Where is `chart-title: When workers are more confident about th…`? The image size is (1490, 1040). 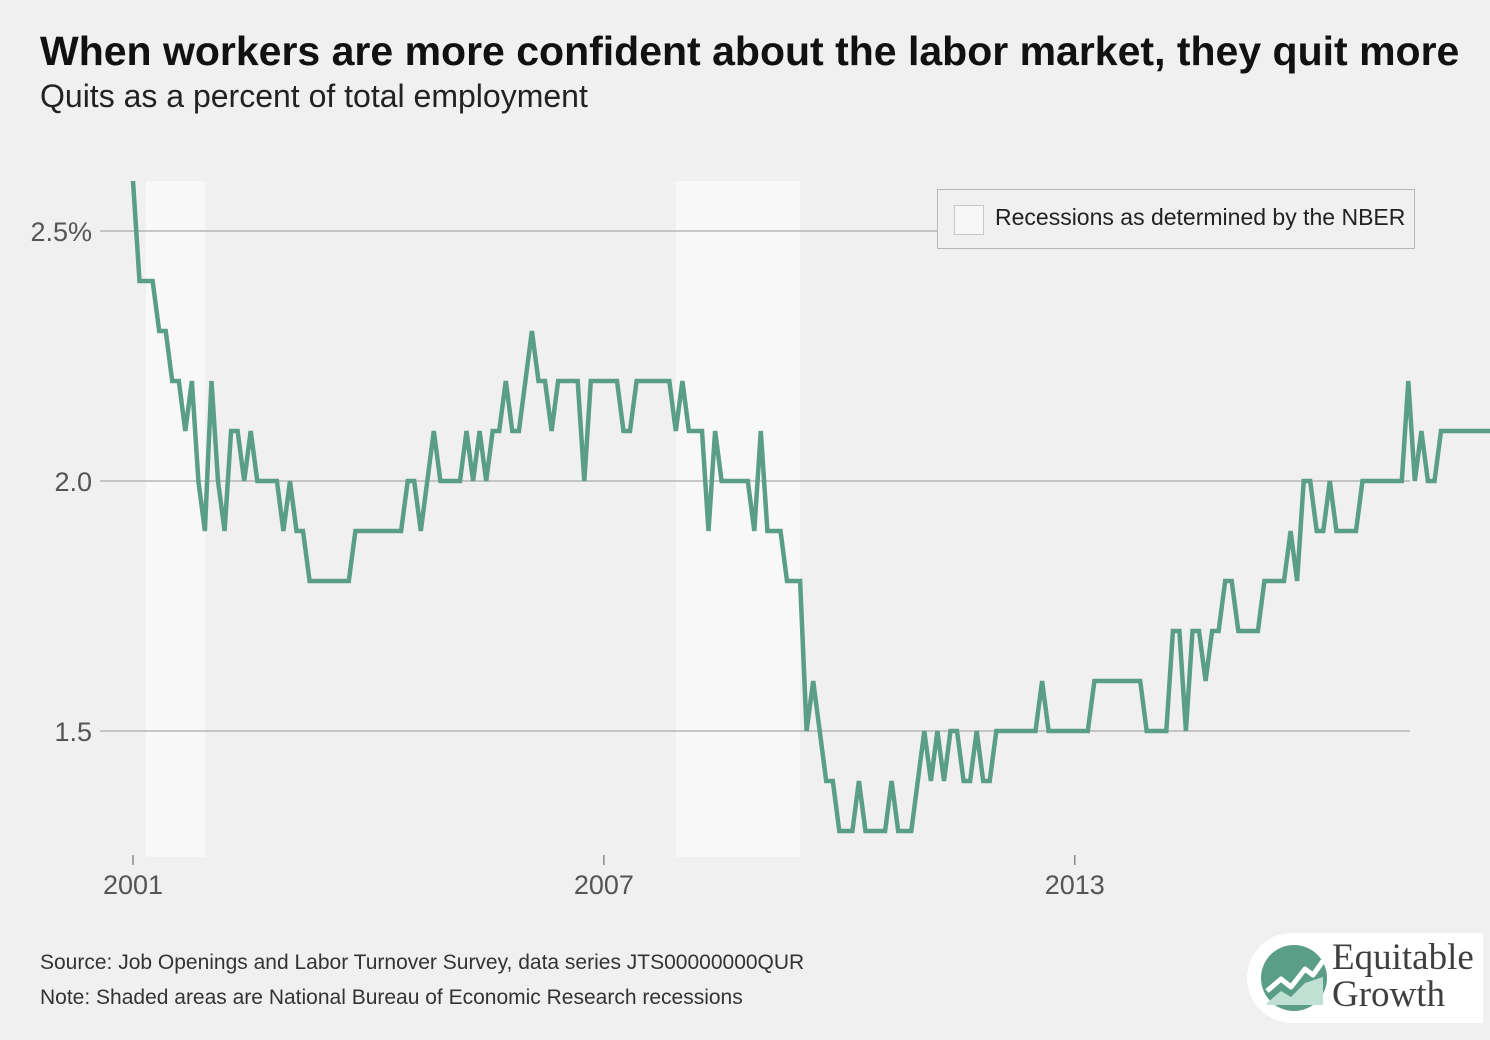 chart-title: When workers are more confident about th… is located at coordinates (750, 51).